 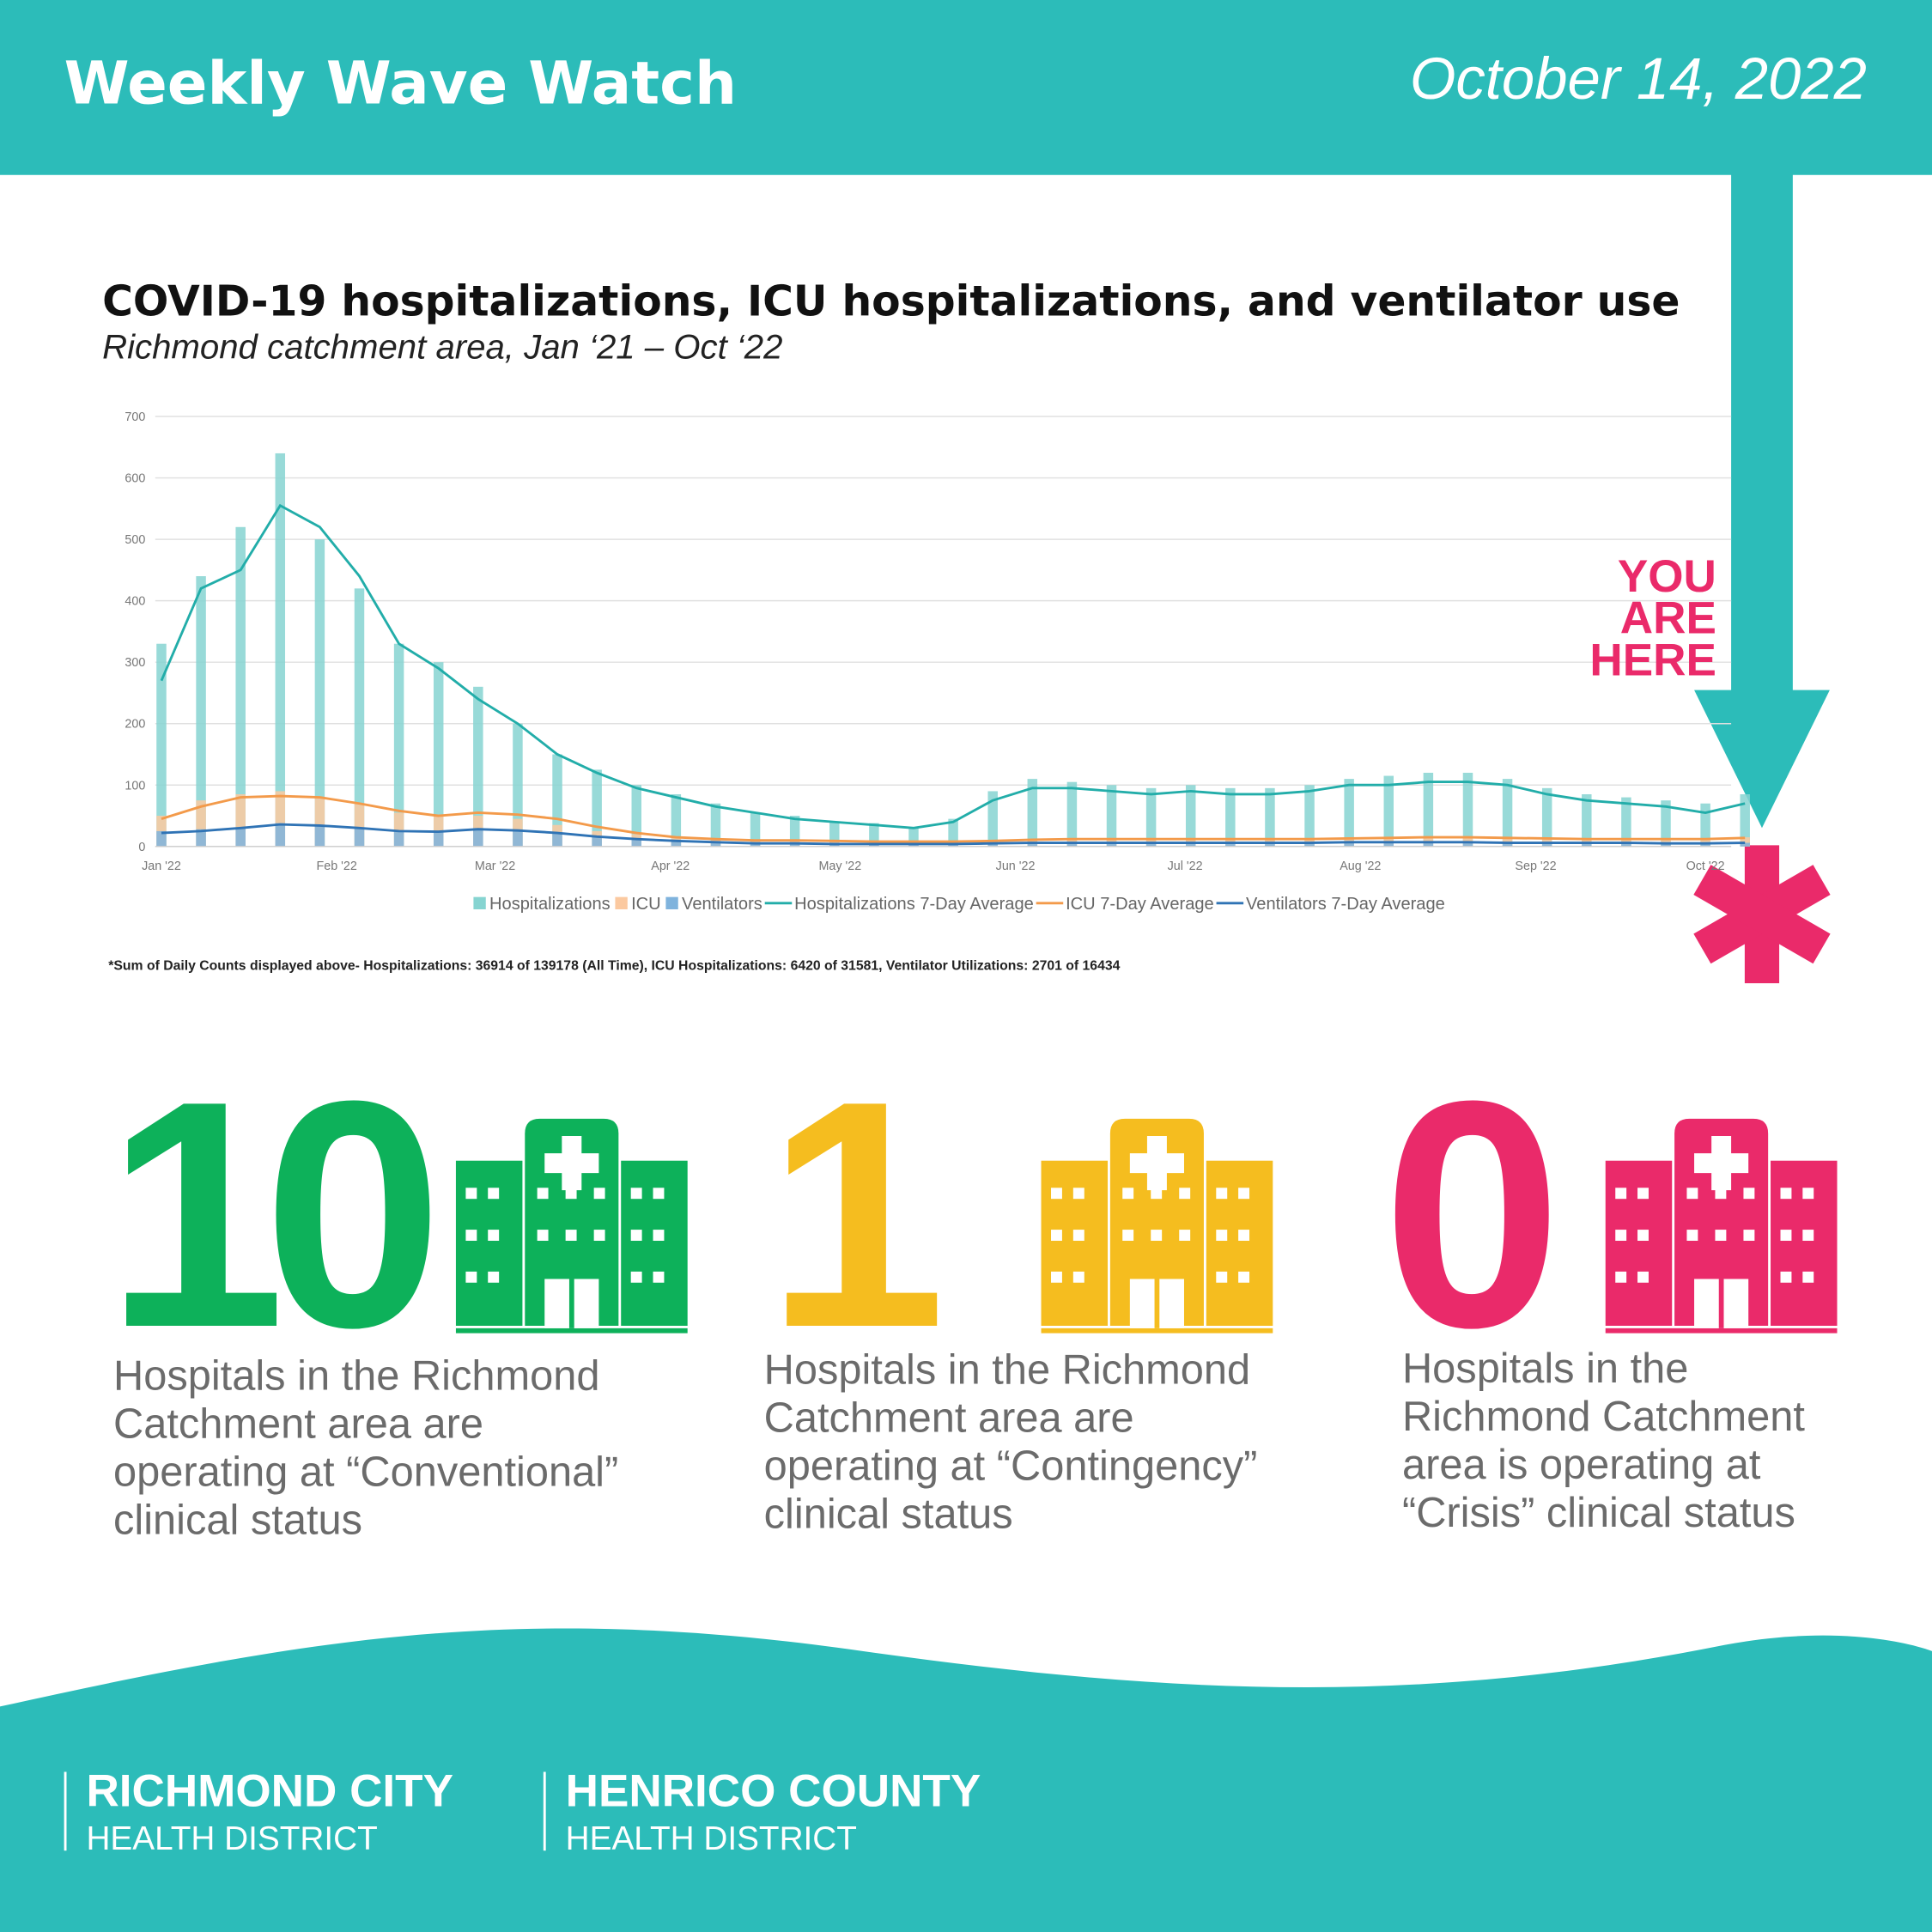 What do you see at coordinates (1185, 867) in the screenshot?
I see `x-tick-label: Jul '22` at bounding box center [1185, 867].